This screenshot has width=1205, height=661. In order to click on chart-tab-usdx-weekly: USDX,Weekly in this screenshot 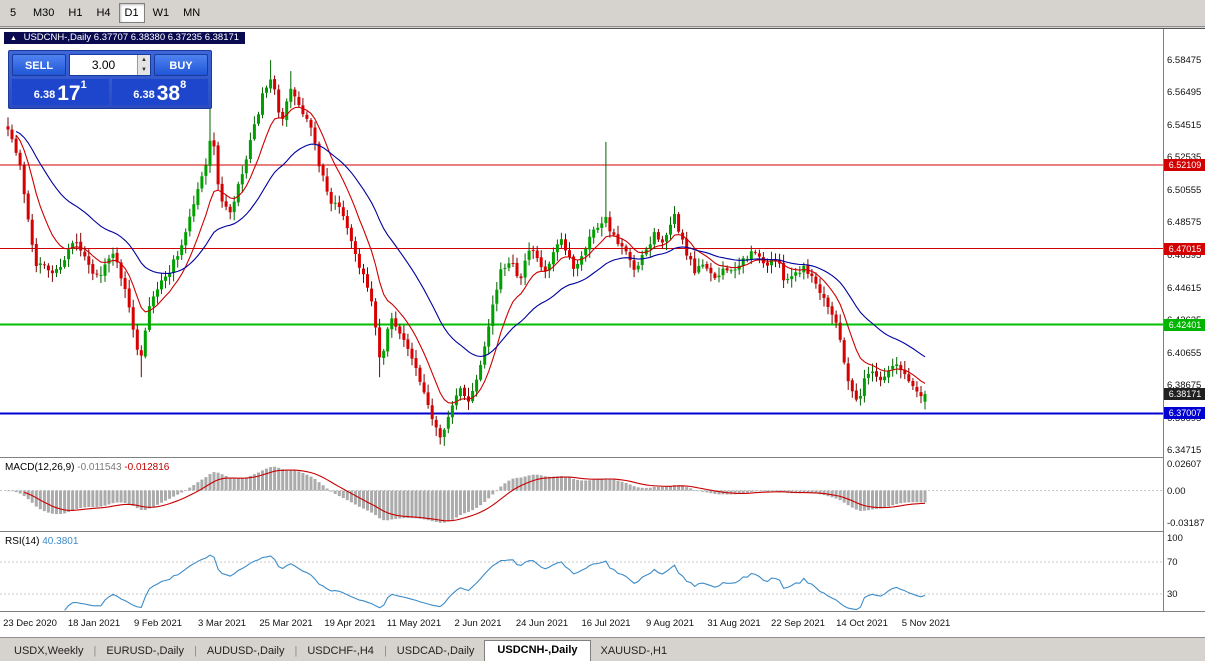, I will do `click(49, 651)`.